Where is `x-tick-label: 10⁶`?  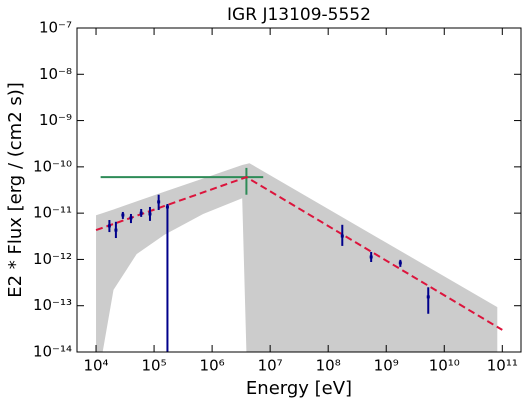
x-tick-label: 10⁶ is located at coordinates (212, 366).